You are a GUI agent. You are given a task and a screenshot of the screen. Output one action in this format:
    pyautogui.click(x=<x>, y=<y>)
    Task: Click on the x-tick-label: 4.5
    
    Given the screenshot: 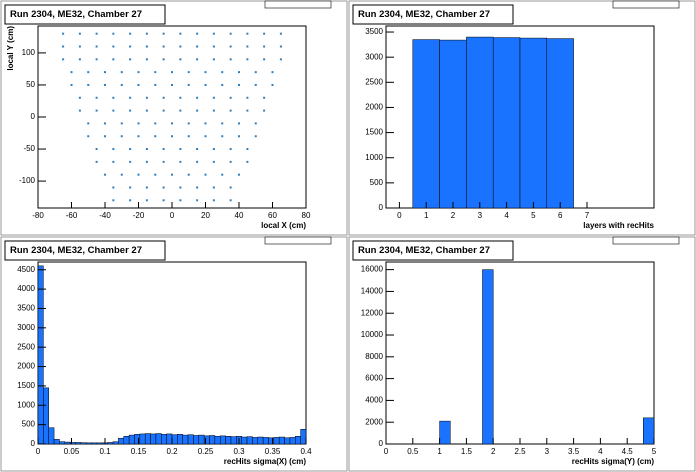 What is the action you would take?
    pyautogui.click(x=628, y=451)
    